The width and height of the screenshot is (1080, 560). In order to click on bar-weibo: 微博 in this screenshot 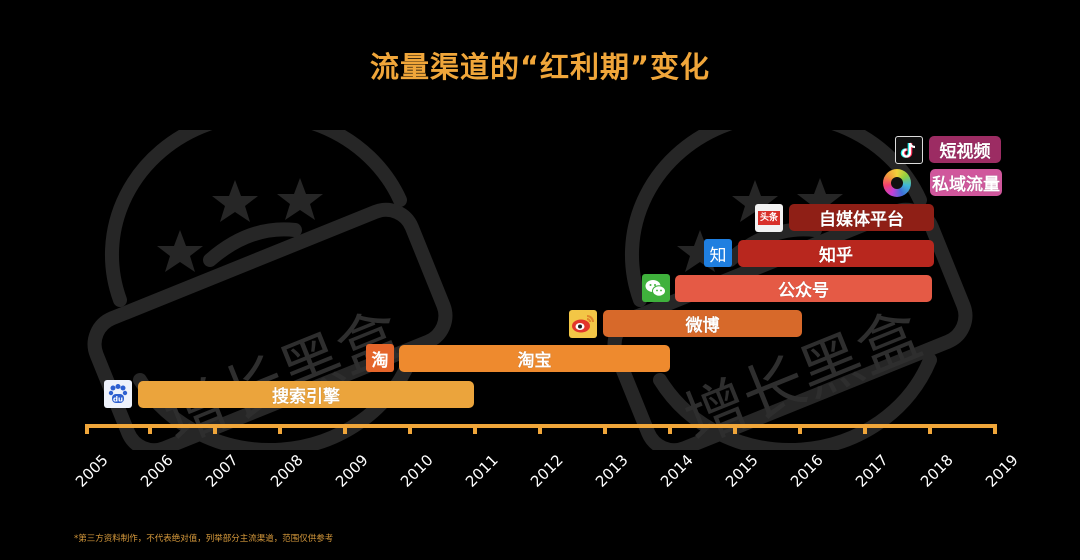, I will do `click(702, 323)`.